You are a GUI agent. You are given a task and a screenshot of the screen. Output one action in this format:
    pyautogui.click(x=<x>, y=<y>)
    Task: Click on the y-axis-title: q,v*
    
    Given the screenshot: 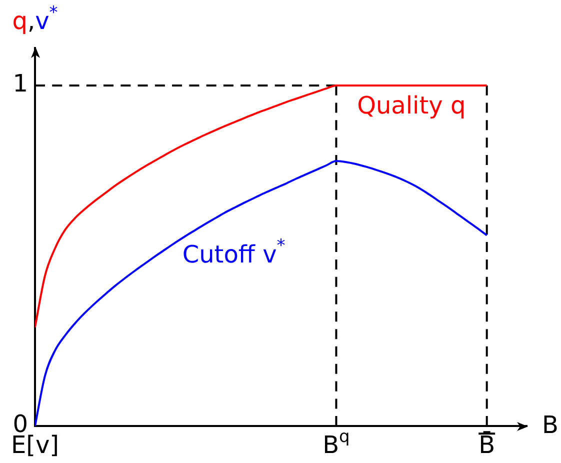 What is the action you would take?
    pyautogui.click(x=35, y=19)
    